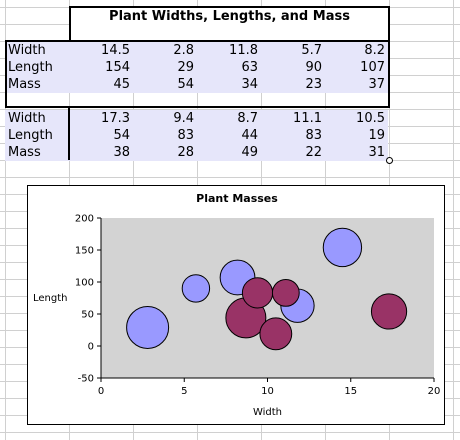 The width and height of the screenshot is (460, 440). I want to click on table-cell: 38, so click(101, 152).